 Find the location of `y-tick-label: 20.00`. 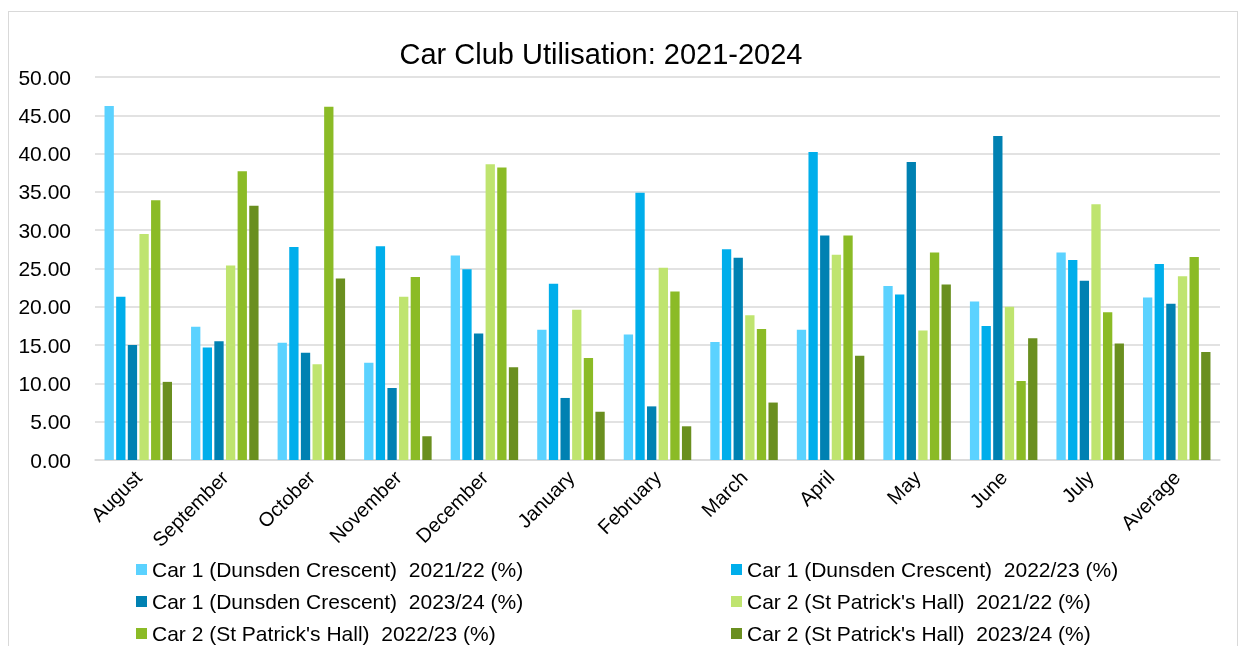

y-tick-label: 20.00 is located at coordinates (44, 307).